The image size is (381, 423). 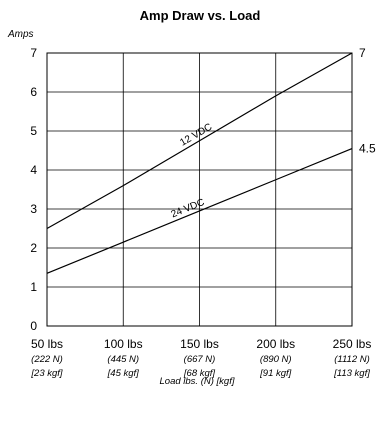 What do you see at coordinates (188, 208) in the screenshot?
I see `series-label: 24 VDC` at bounding box center [188, 208].